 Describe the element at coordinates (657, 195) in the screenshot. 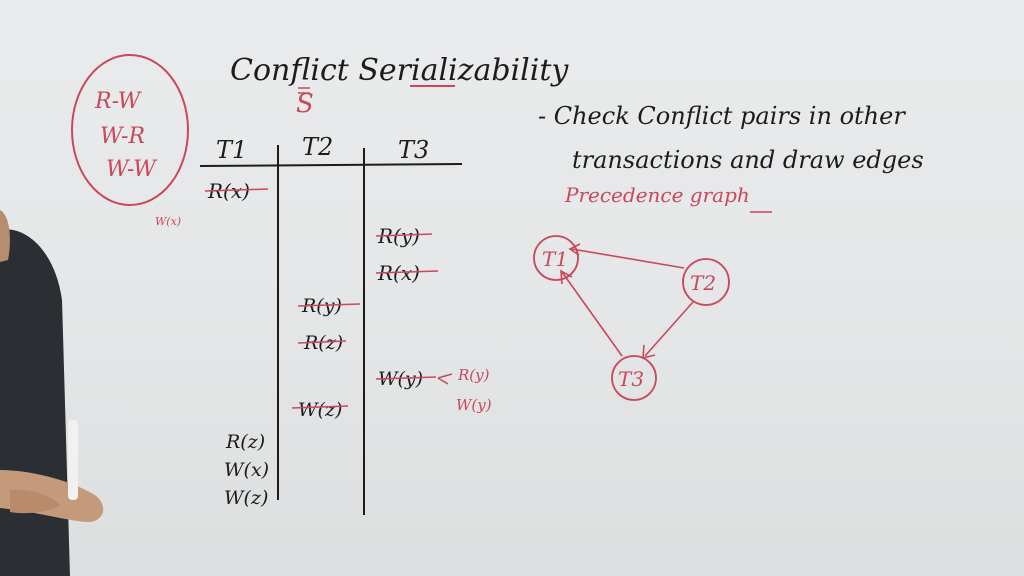

I see `instruction-line-3: Precedence graph` at that location.